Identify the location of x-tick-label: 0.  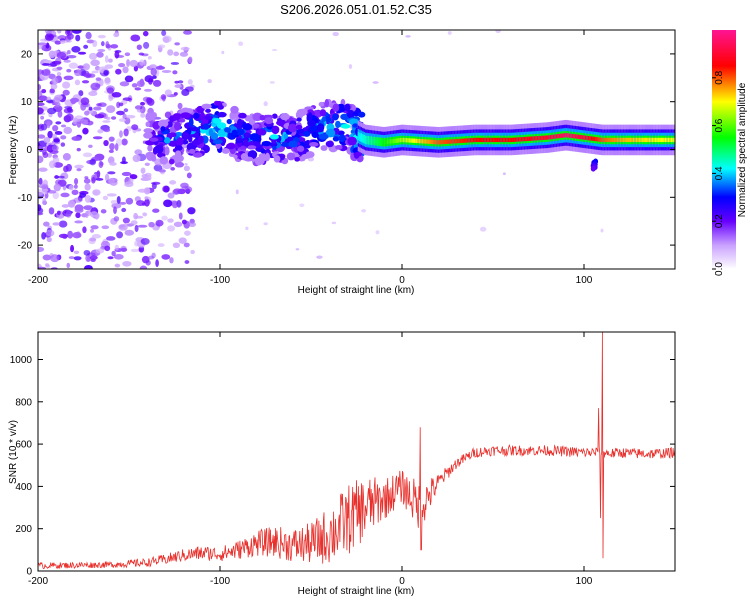
(402, 280).